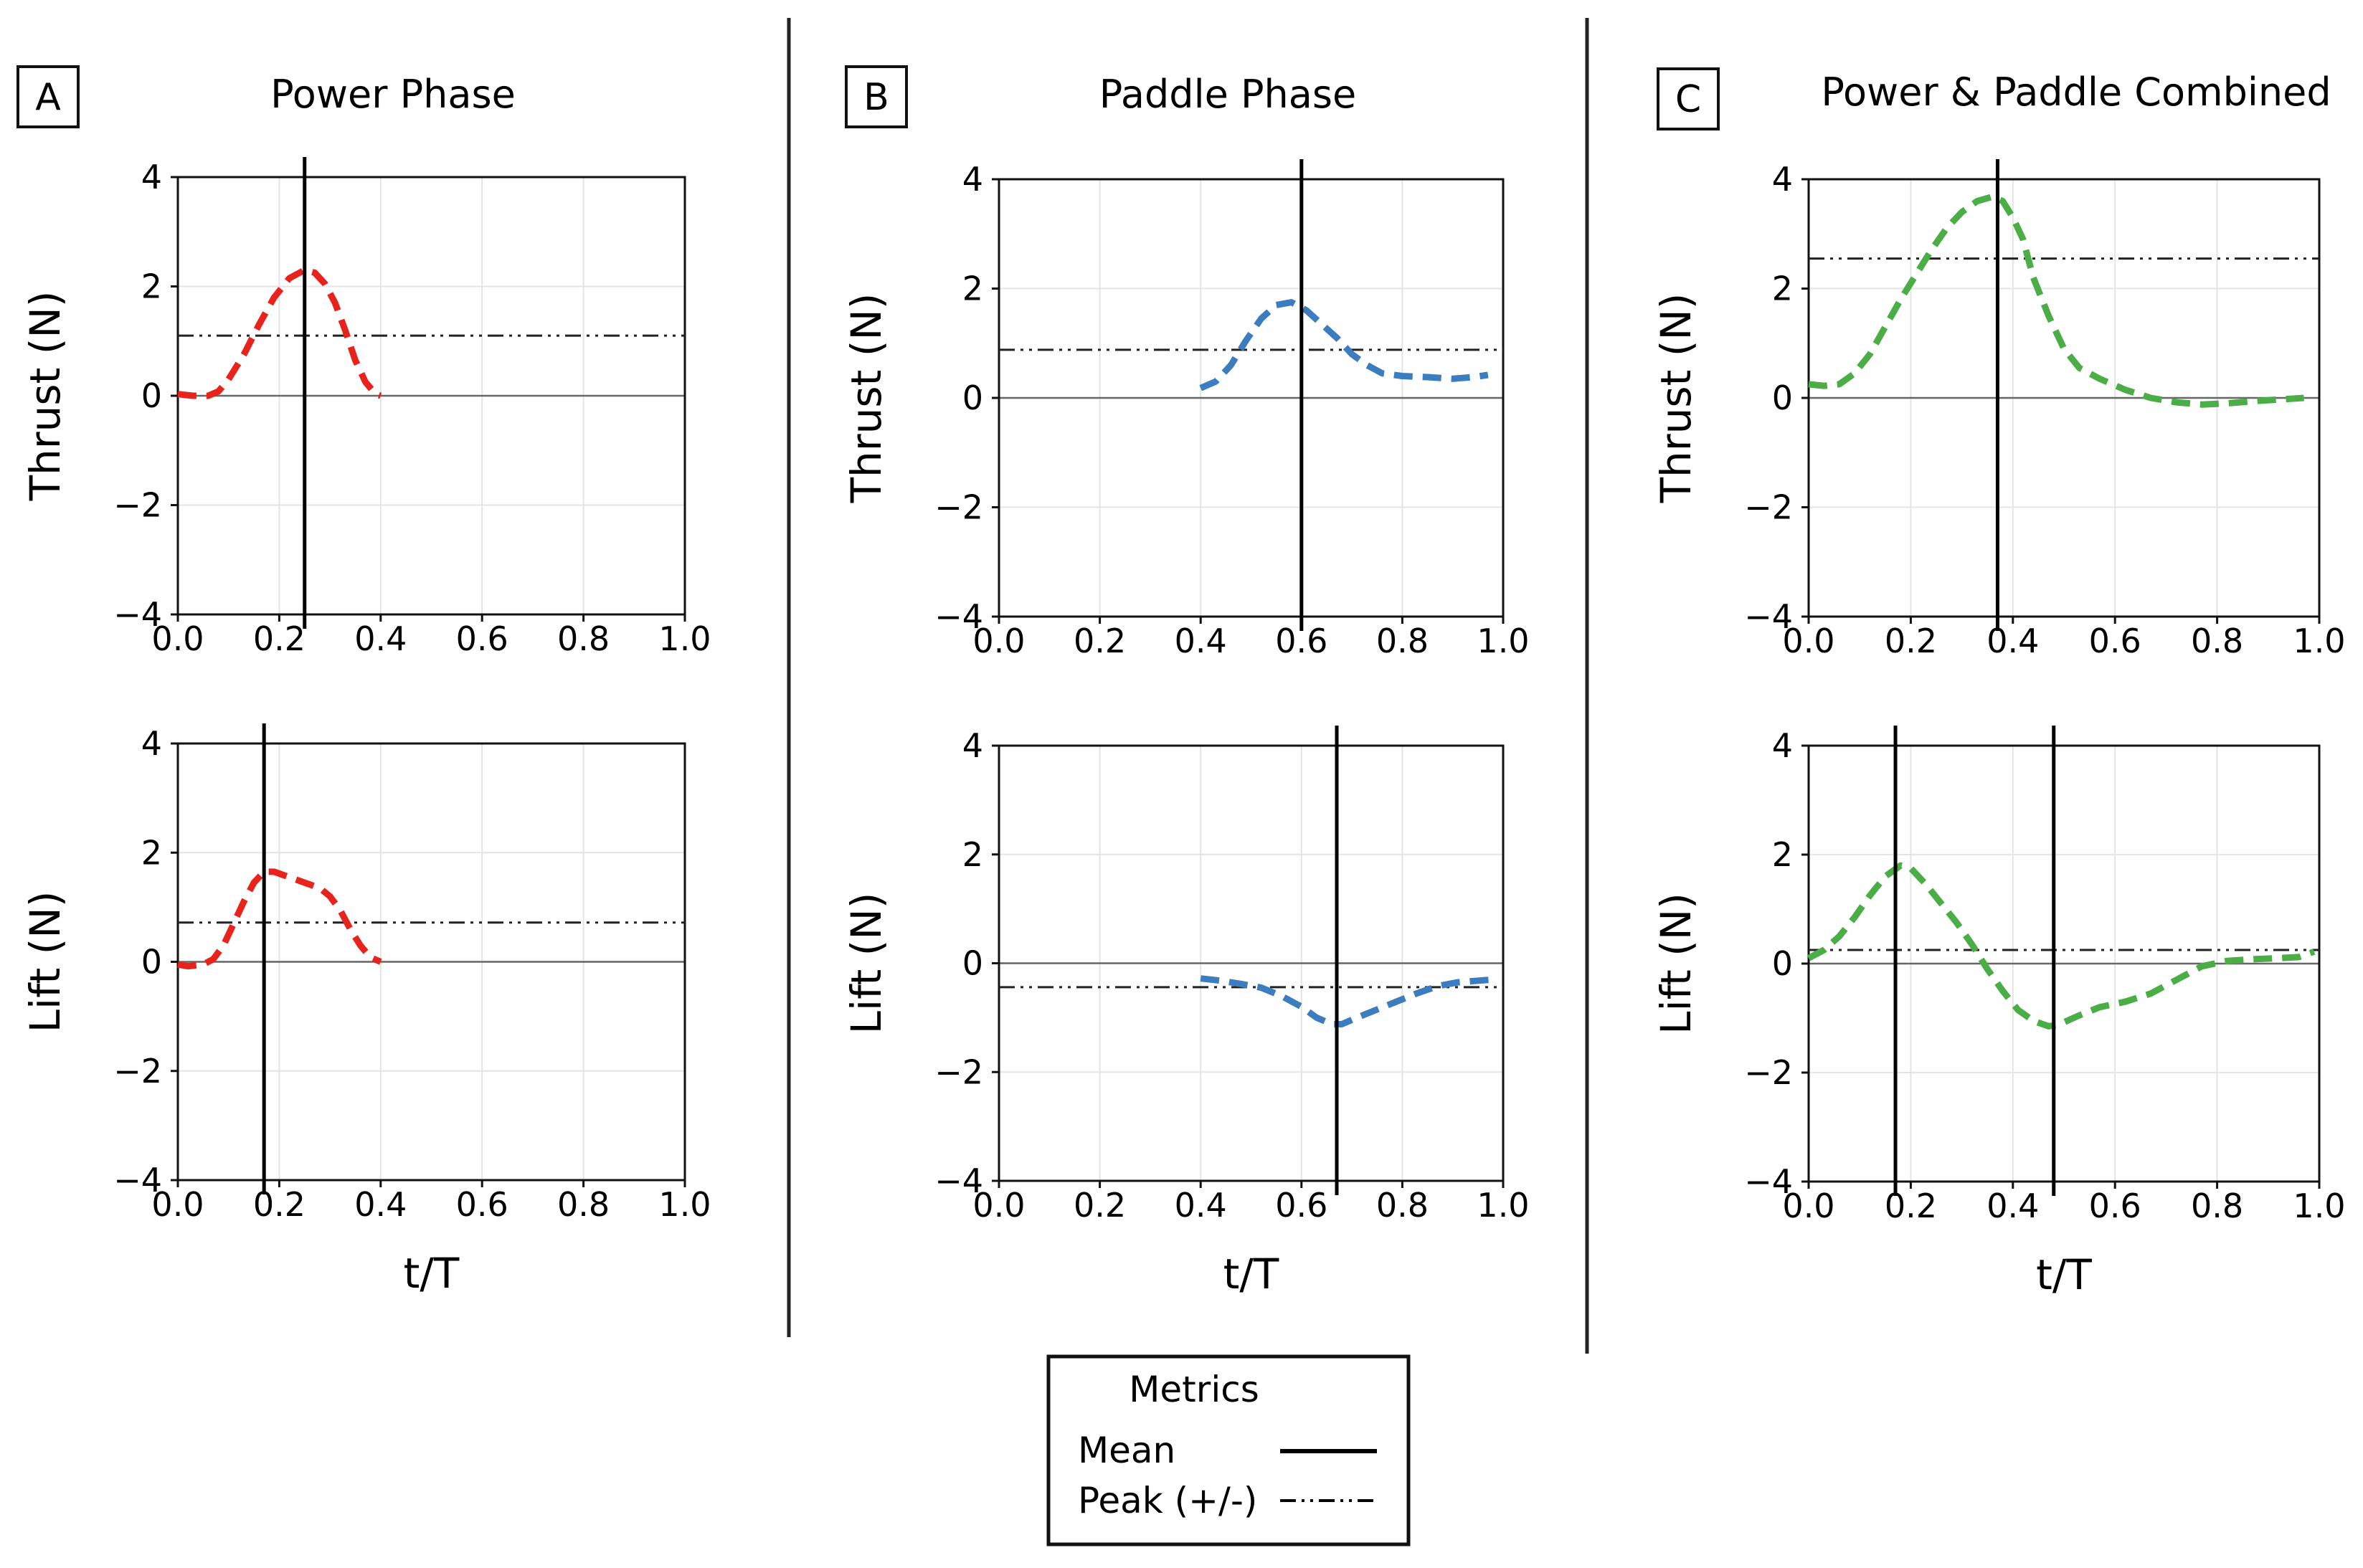  I want to click on panel-b-label-box, so click(877, 96).